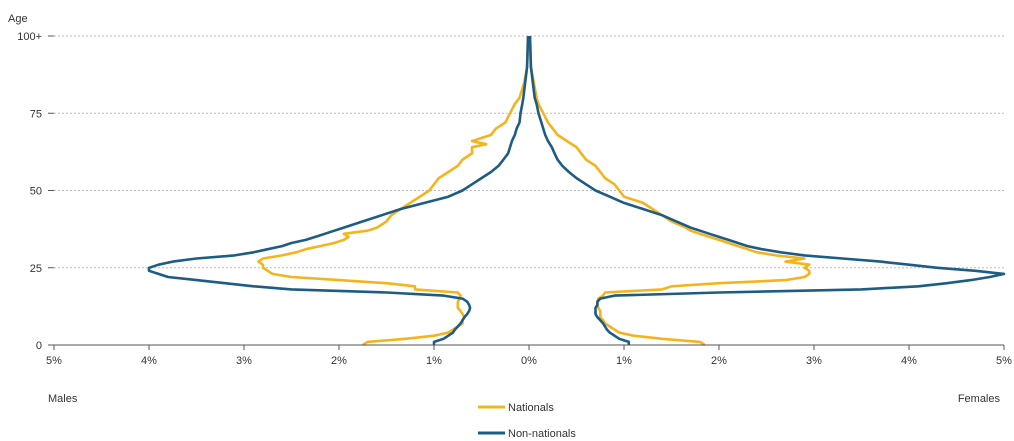 The width and height of the screenshot is (1014, 441). I want to click on females-label: Females, so click(979, 399).